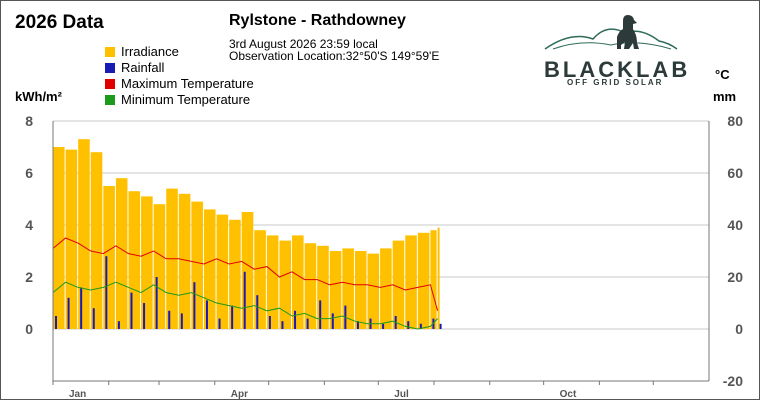  What do you see at coordinates (733, 381) in the screenshot?
I see `right-tick-label: -20` at bounding box center [733, 381].